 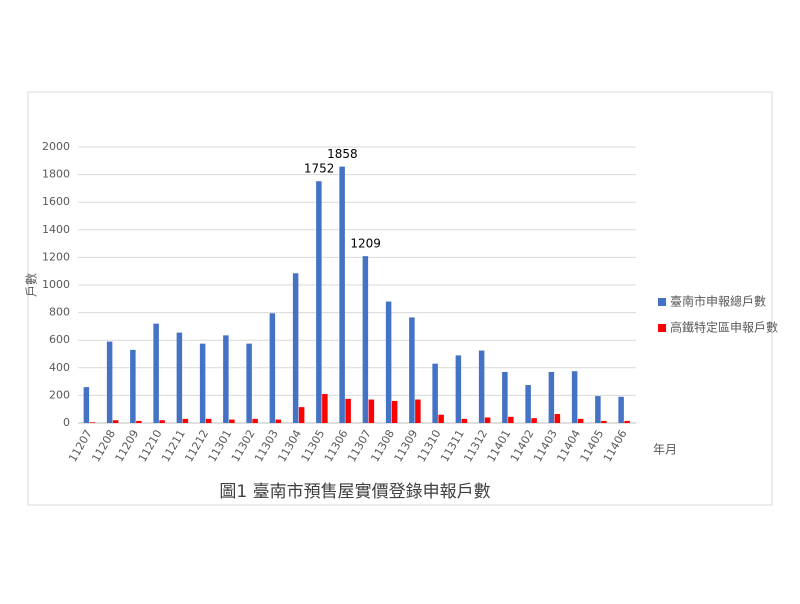 What do you see at coordinates (32, 285) in the screenshot?
I see `y-axis-label: 戶數` at bounding box center [32, 285].